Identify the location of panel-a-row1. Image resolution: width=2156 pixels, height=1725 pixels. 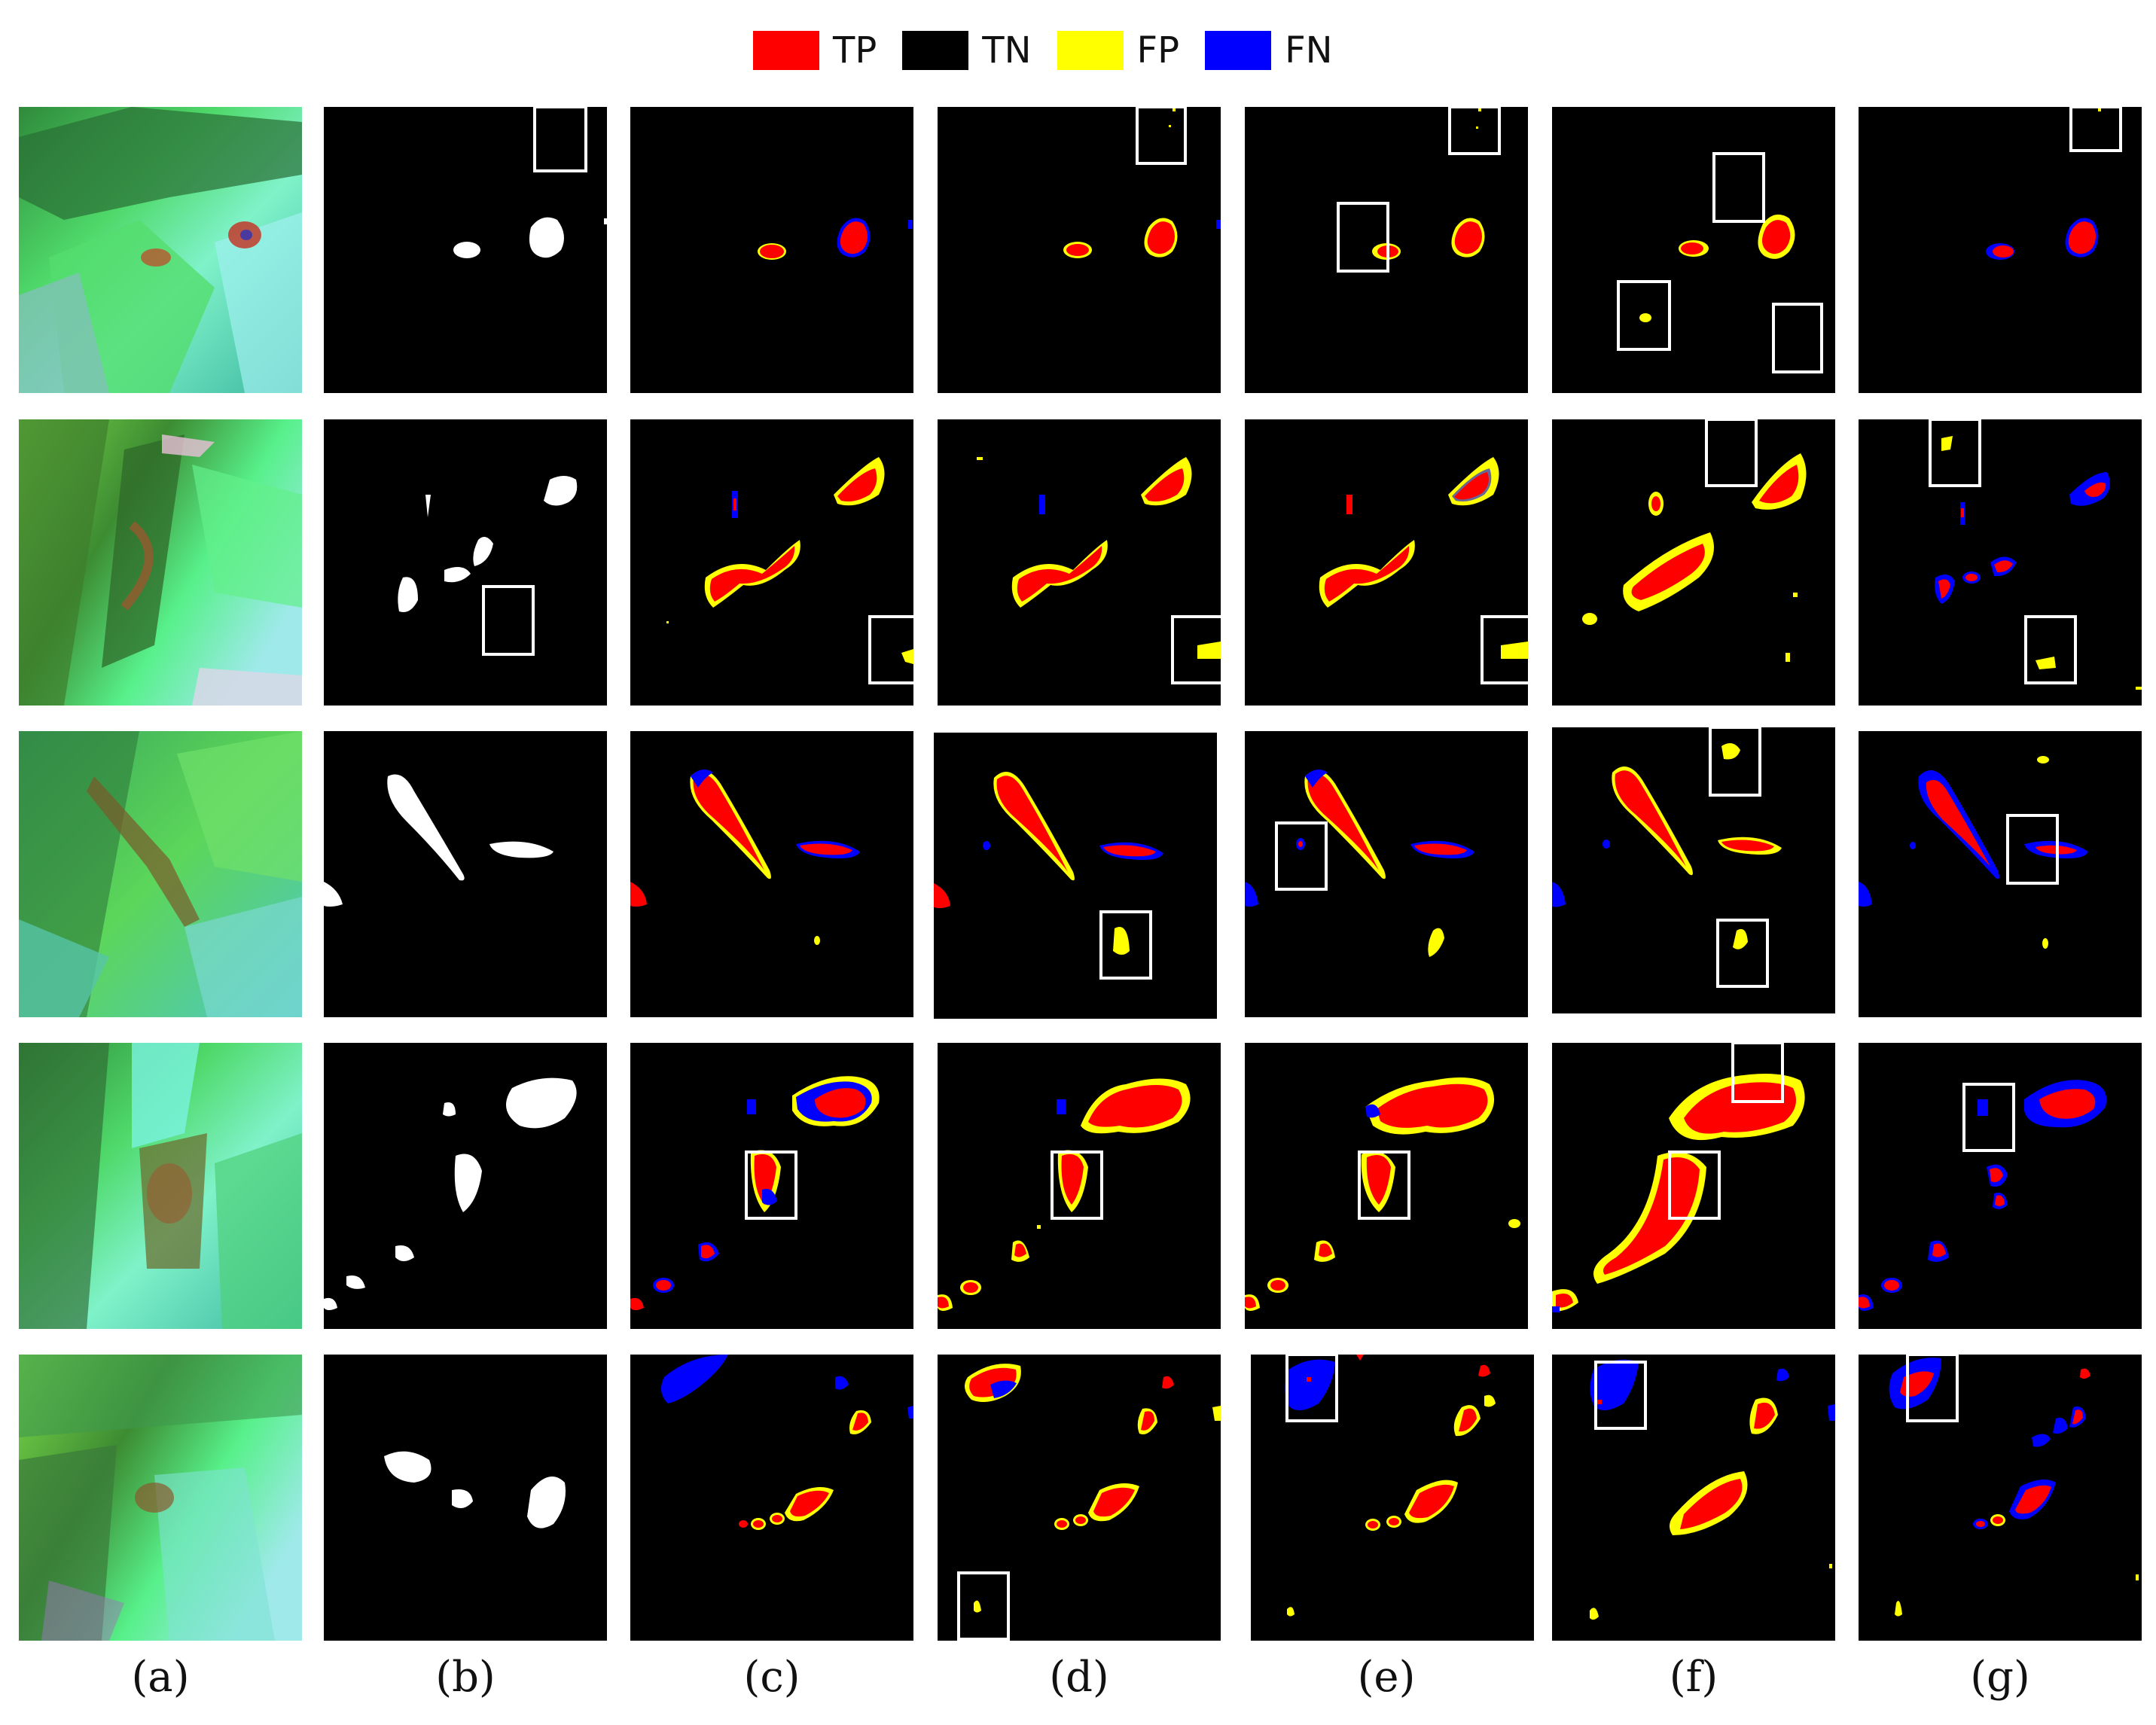
(160, 250).